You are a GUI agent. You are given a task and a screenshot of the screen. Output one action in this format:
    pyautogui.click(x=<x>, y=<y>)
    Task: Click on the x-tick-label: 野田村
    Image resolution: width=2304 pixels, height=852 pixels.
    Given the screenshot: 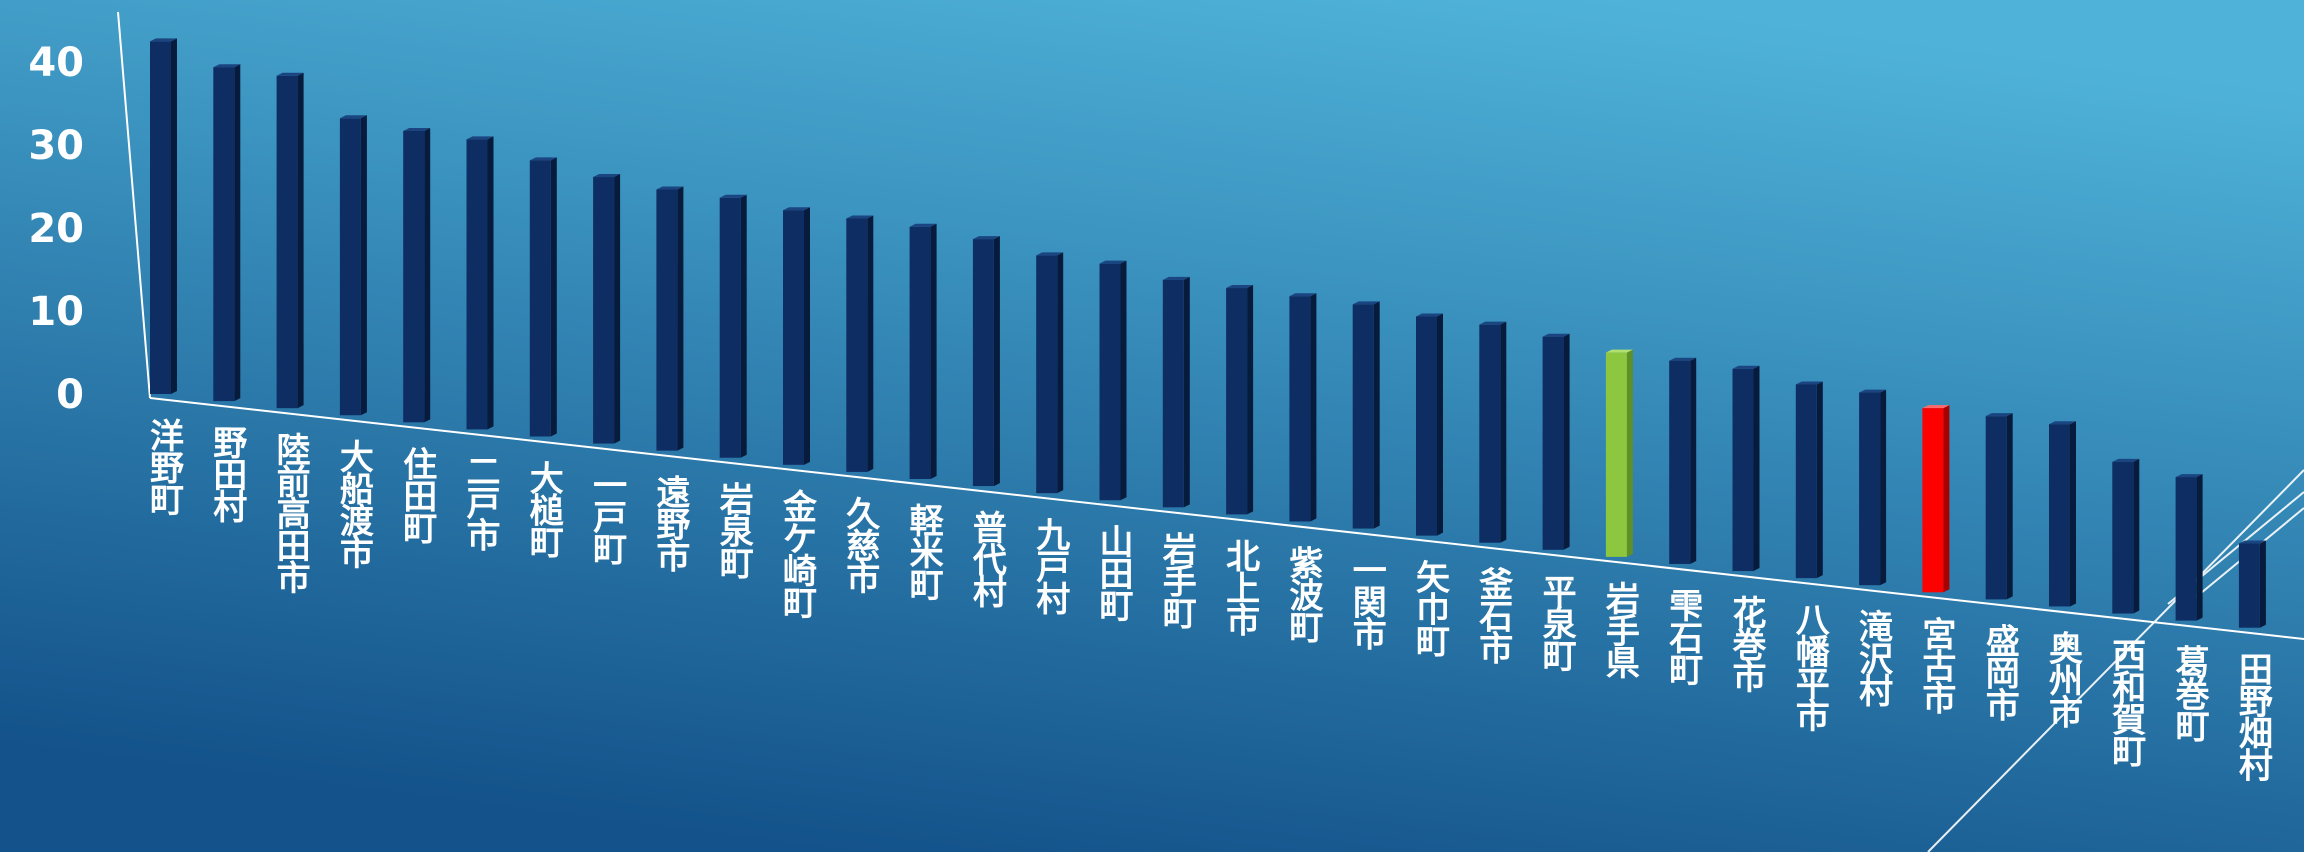 What is the action you would take?
    pyautogui.click(x=230, y=476)
    